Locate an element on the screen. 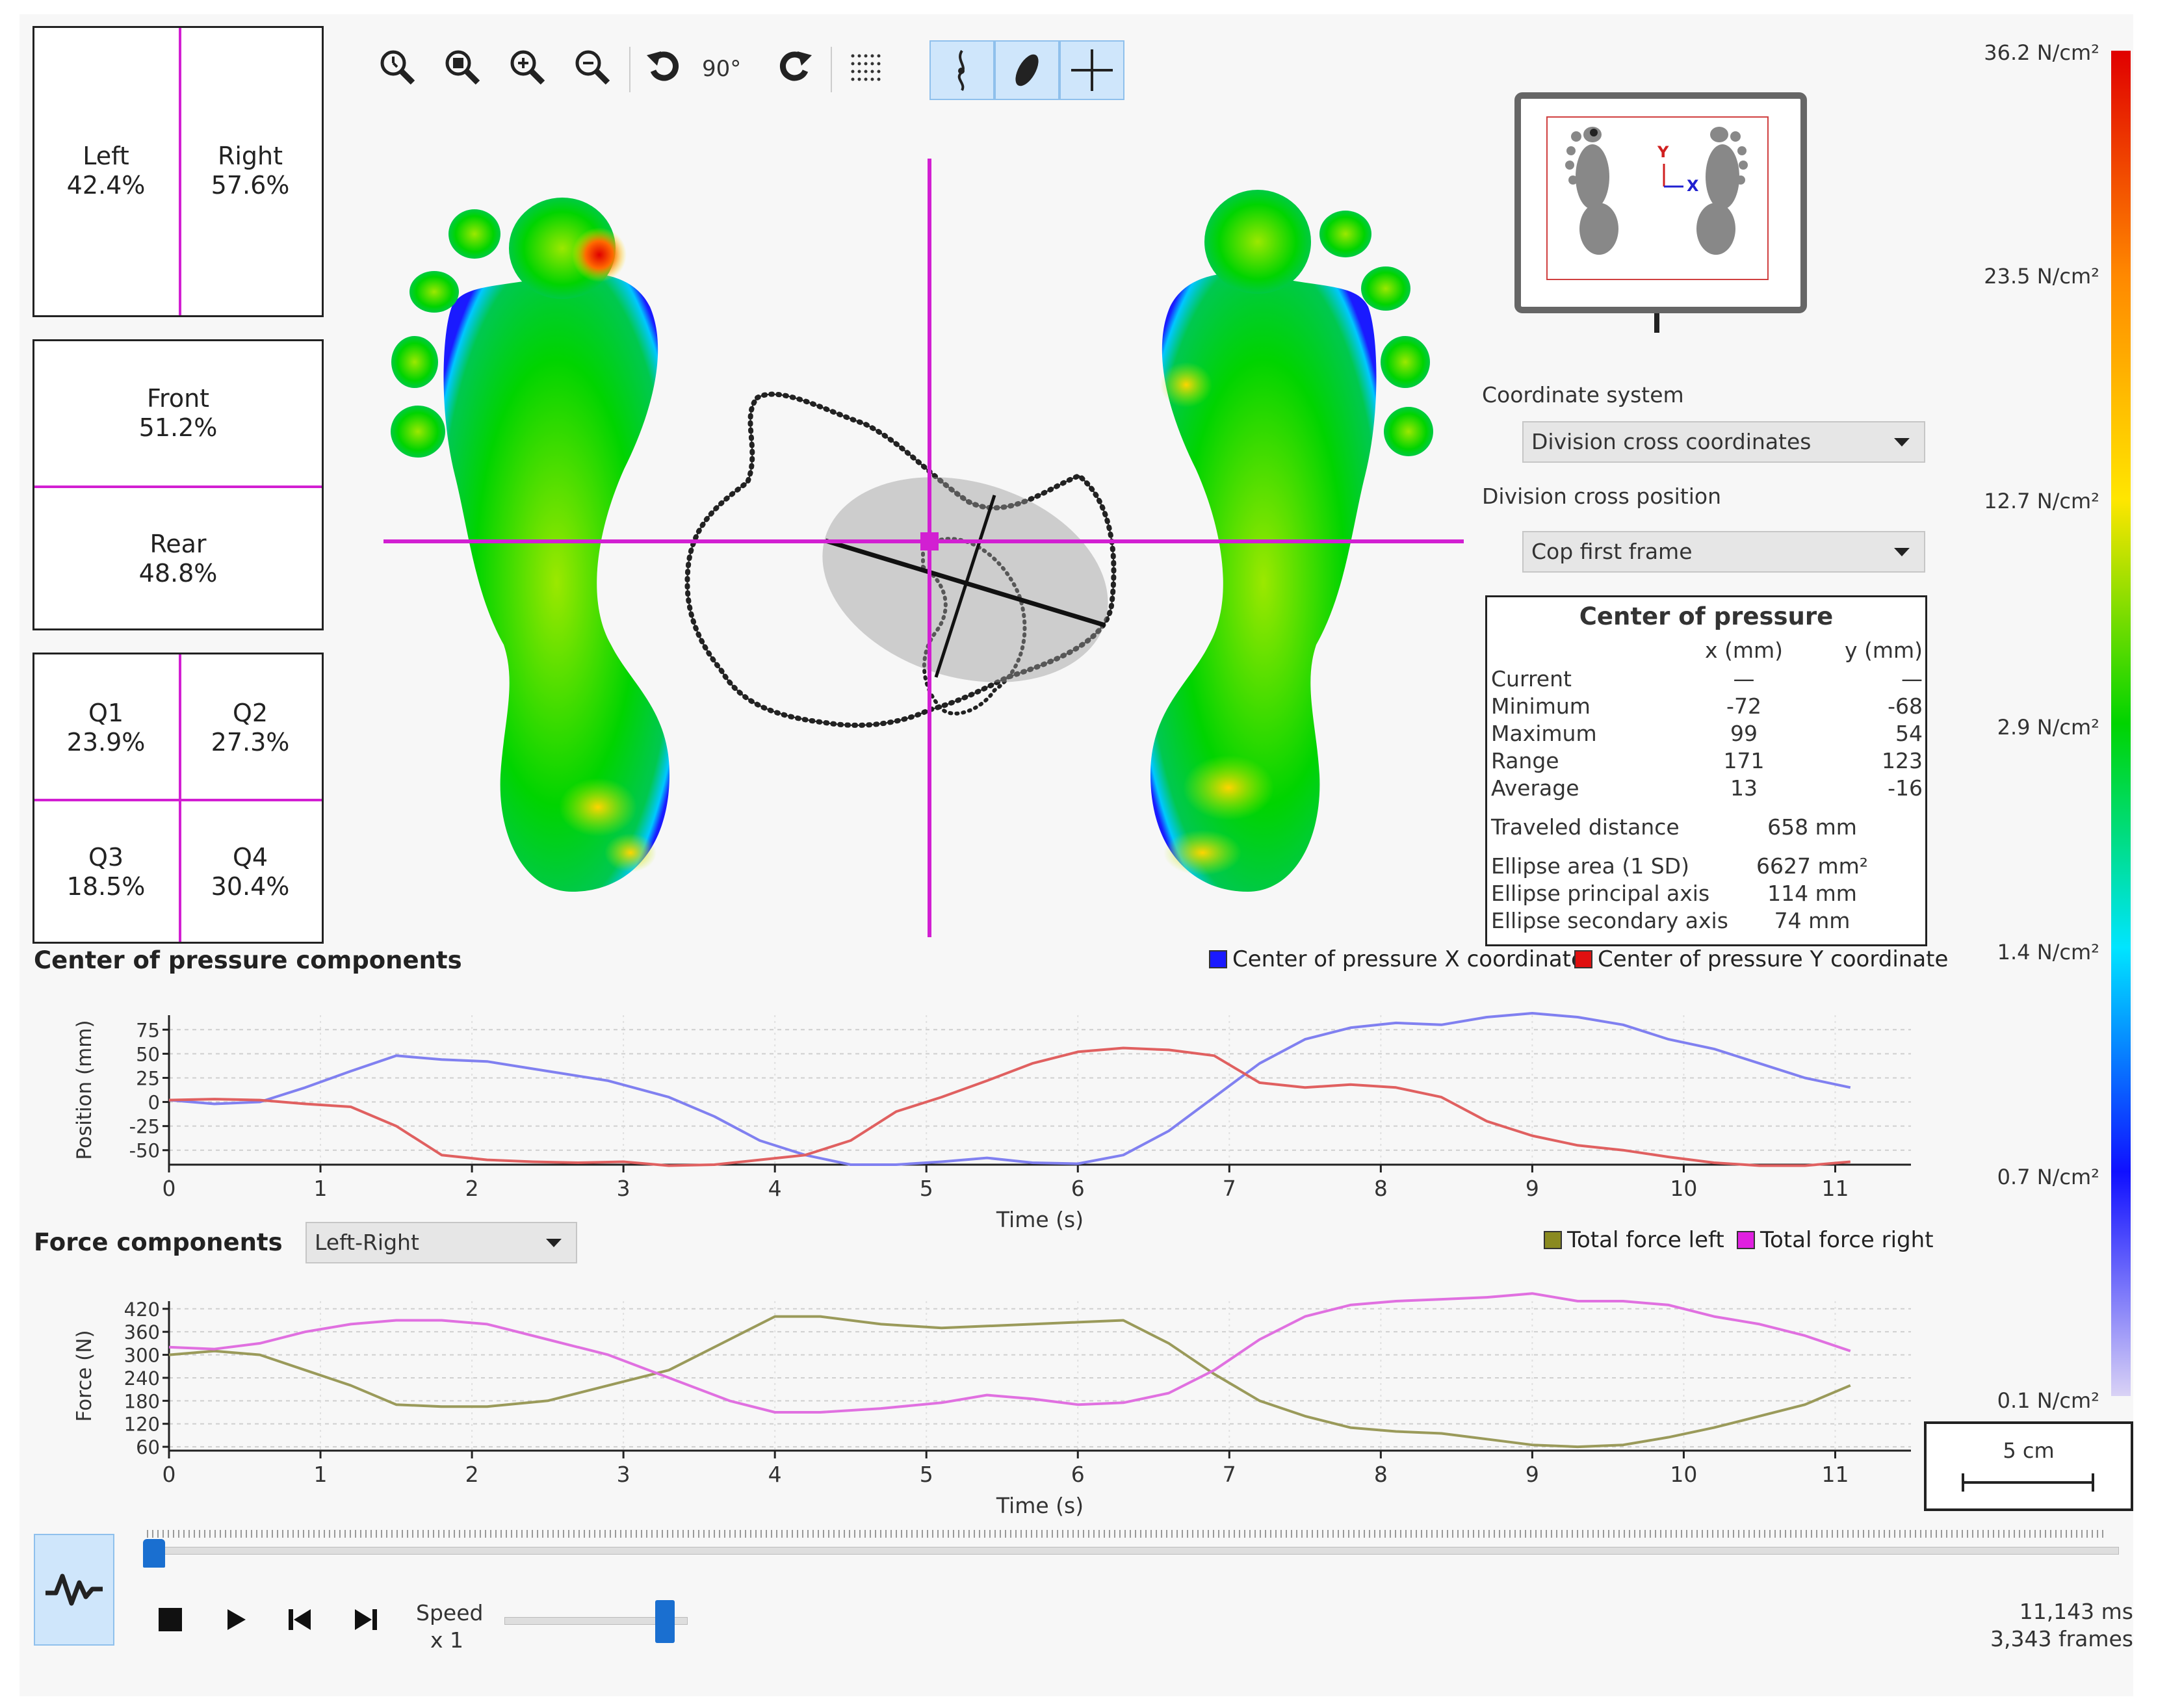  pressure-colorbar is located at coordinates (2121, 723).